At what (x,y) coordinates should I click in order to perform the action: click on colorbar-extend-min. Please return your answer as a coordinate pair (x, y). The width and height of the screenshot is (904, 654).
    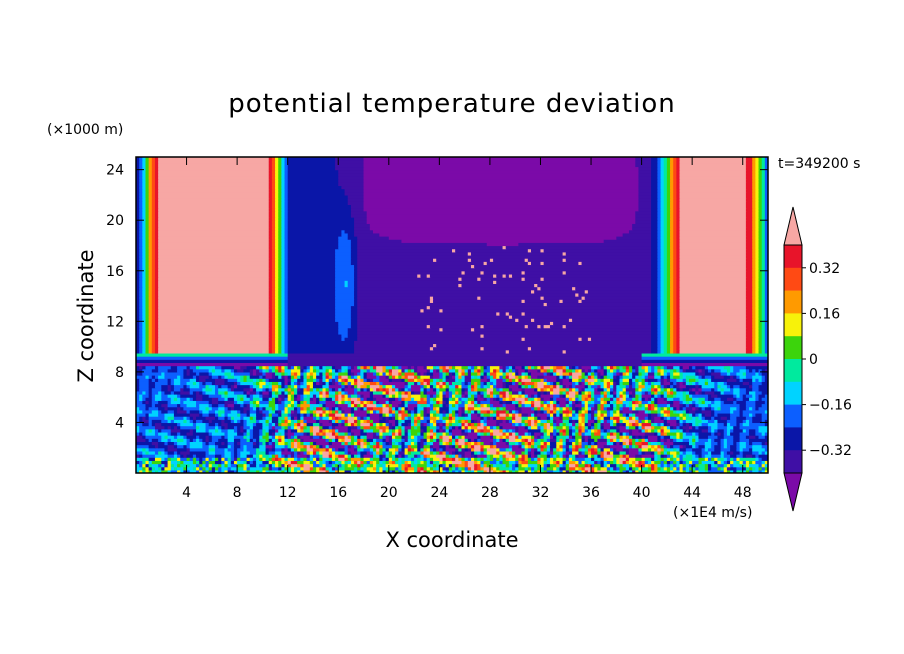
    Looking at the image, I should click on (793, 492).